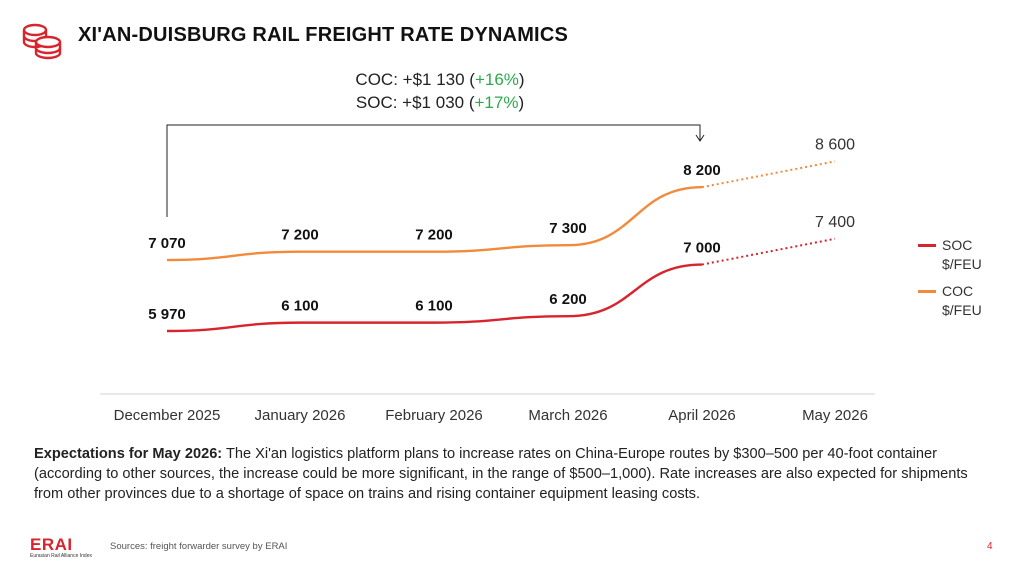  I want to click on page-number: 4, so click(990, 546).